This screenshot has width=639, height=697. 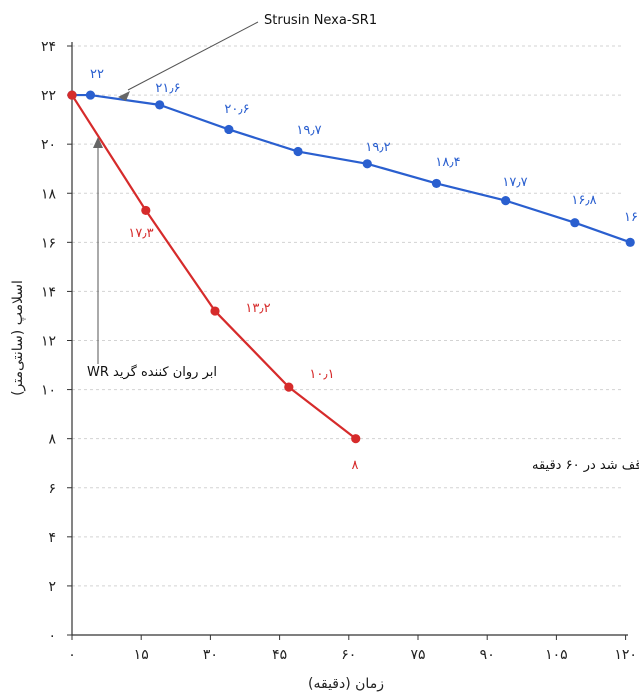 I want to click on y-tick-label: ۱۰, so click(x=48, y=391).